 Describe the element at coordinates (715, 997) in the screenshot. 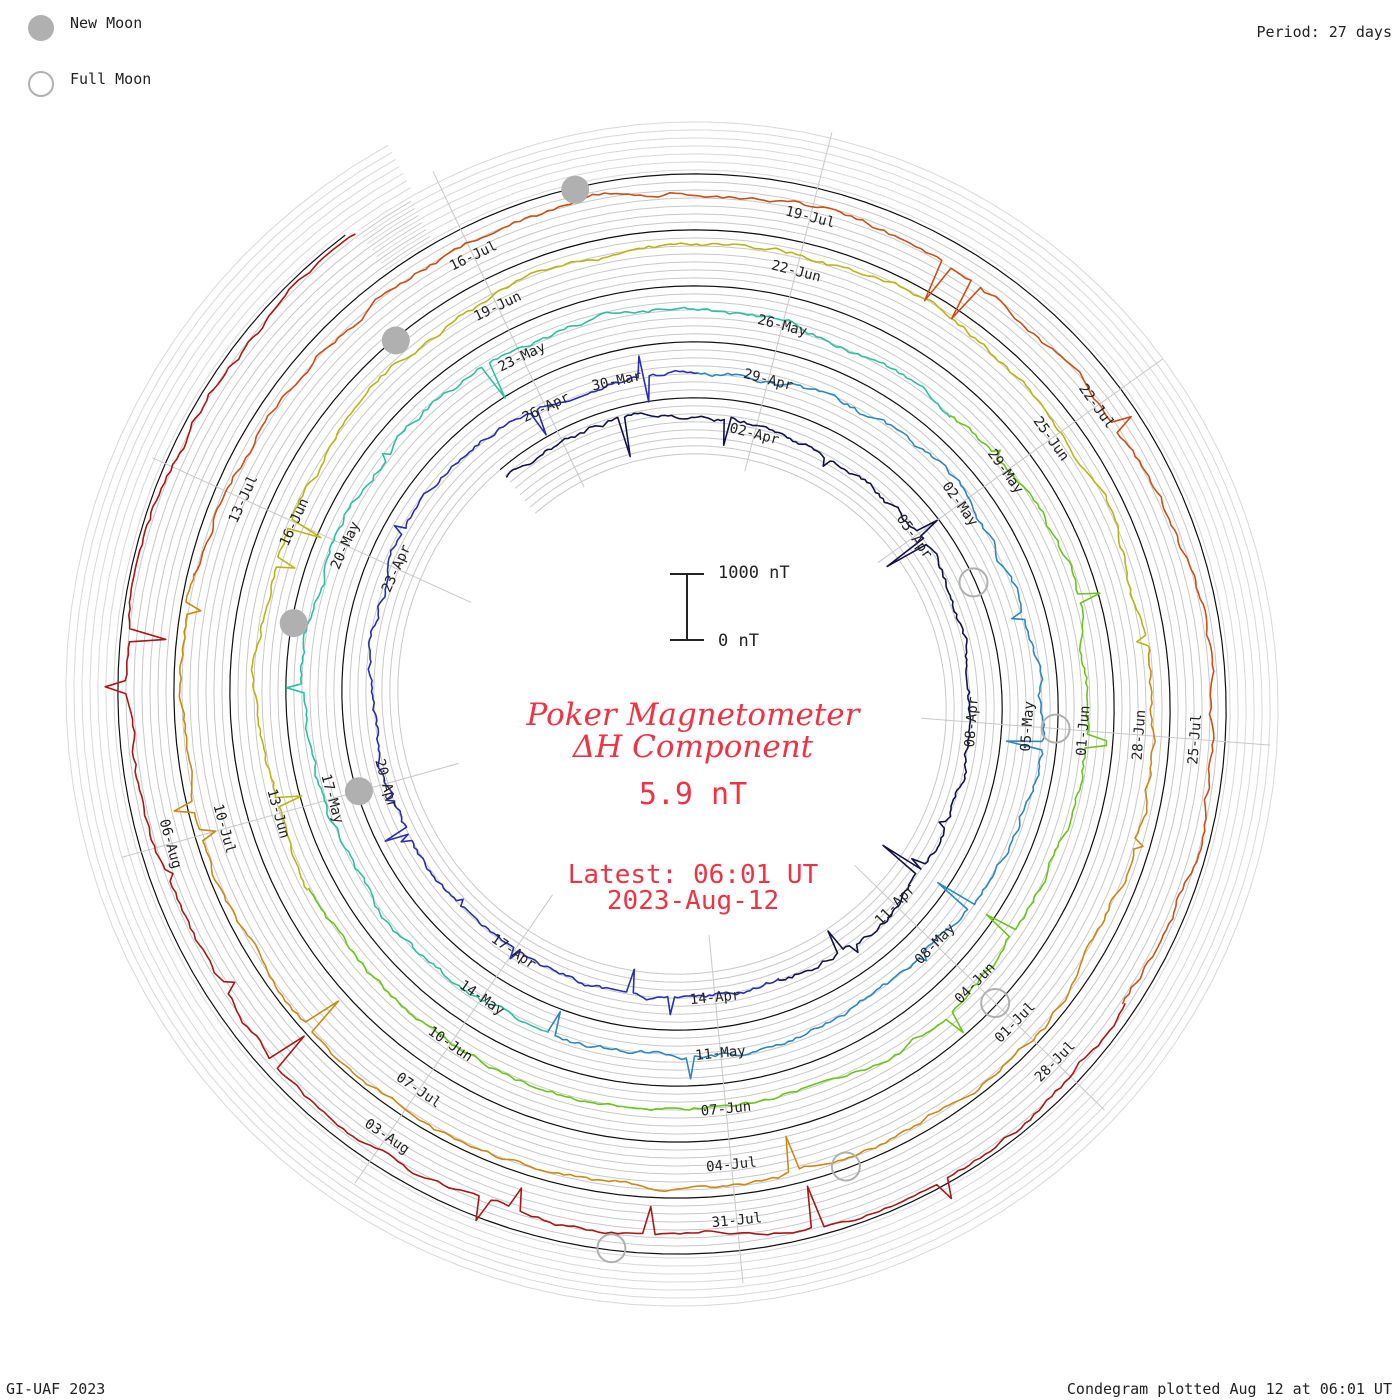

I see `date-tick-label: 14-Apr` at that location.